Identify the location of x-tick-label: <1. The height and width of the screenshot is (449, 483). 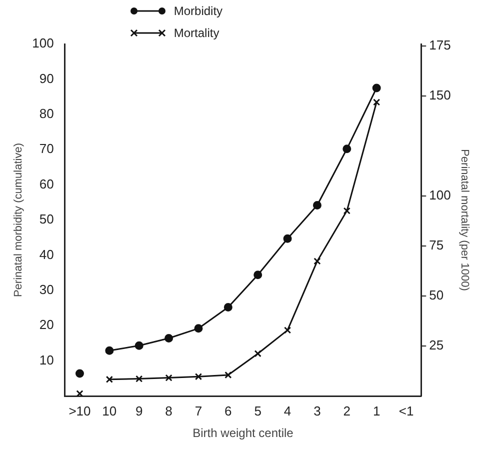
(406, 410).